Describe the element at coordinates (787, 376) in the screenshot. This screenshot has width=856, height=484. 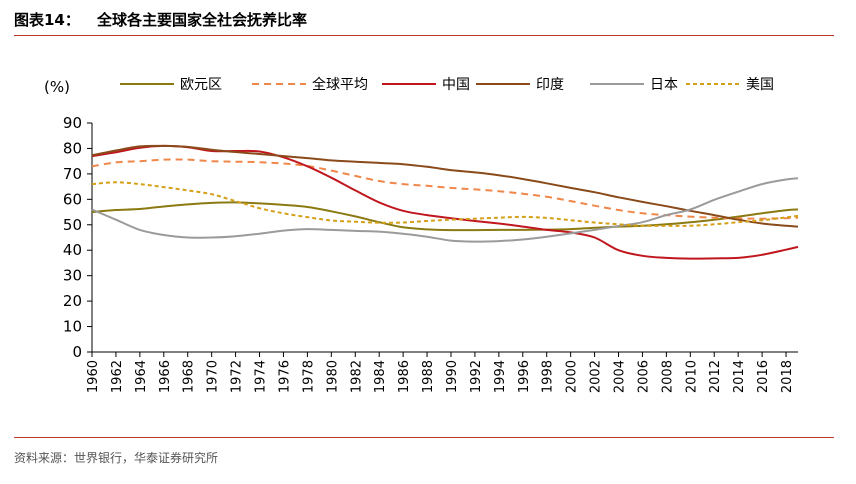
I see `x-tick-label: 2018` at that location.